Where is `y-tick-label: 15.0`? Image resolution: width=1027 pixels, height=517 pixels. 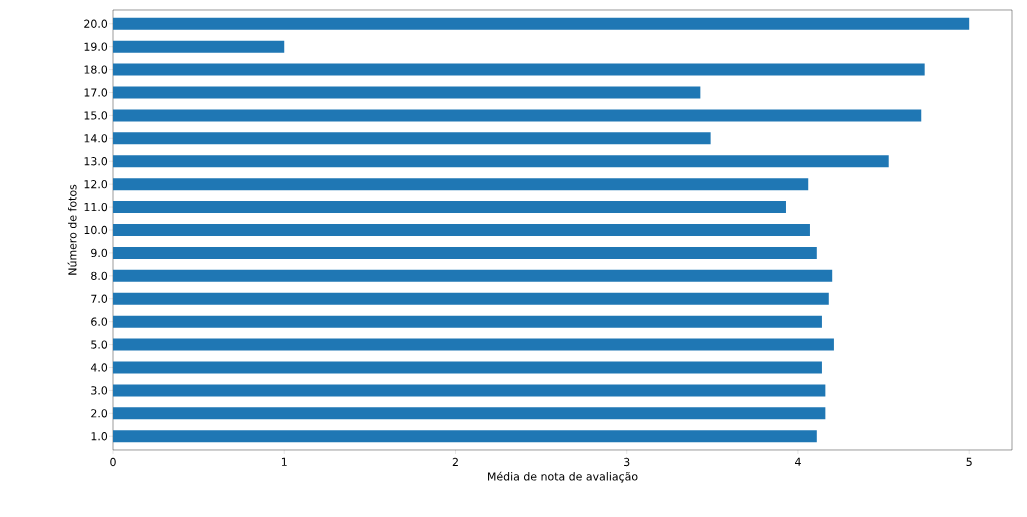
y-tick-label: 15.0 is located at coordinates (96, 115).